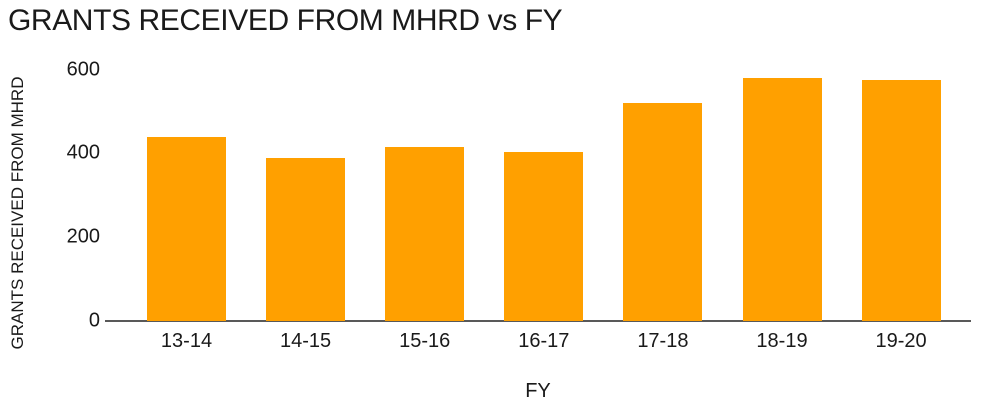  What do you see at coordinates (83, 152) in the screenshot?
I see `y-tick-label: 400` at bounding box center [83, 152].